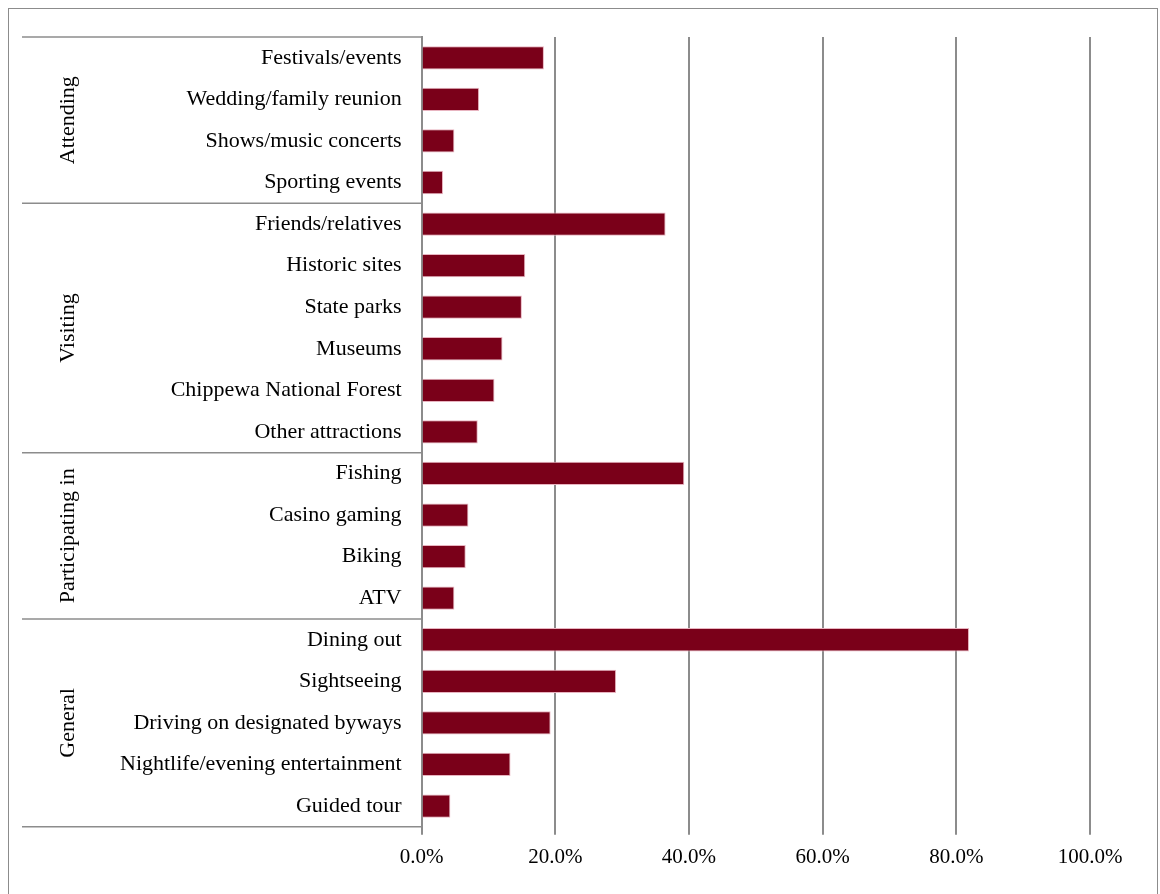 The width and height of the screenshot is (1160, 894). Describe the element at coordinates (349, 804) in the screenshot. I see `y-tick-label: Guided tour` at that location.